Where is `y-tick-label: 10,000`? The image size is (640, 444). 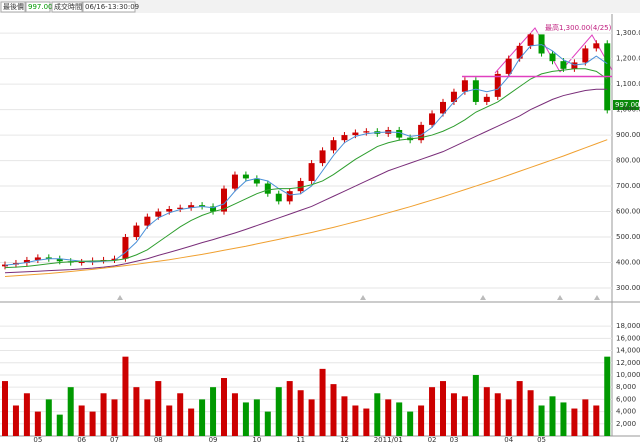 y-tick-label: 10,000 is located at coordinates (628, 375).